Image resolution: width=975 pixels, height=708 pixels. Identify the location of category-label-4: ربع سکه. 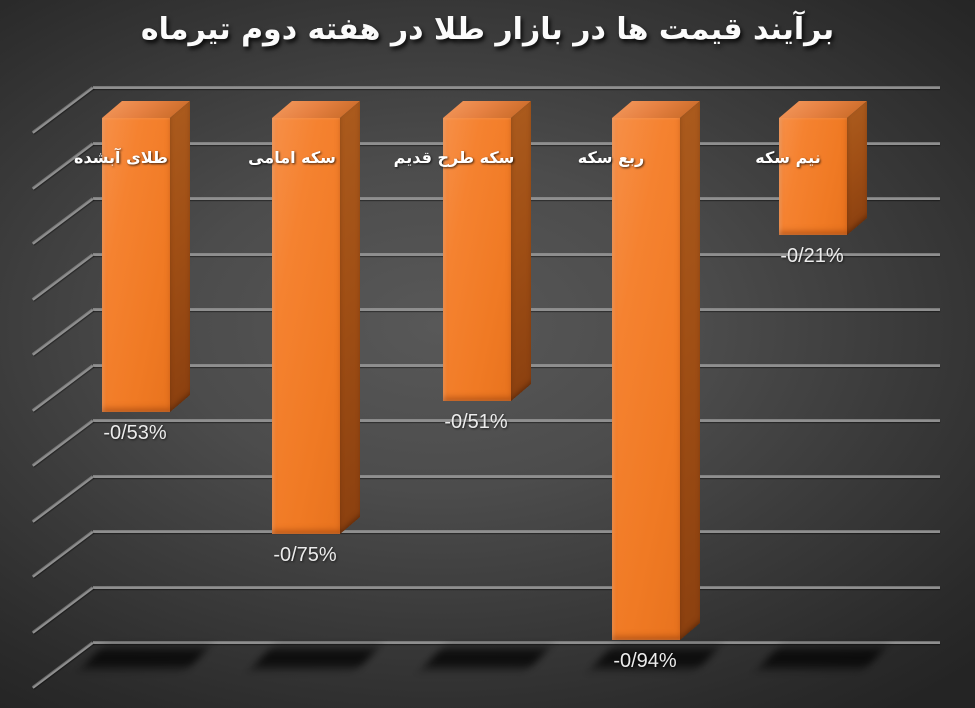
(611, 157).